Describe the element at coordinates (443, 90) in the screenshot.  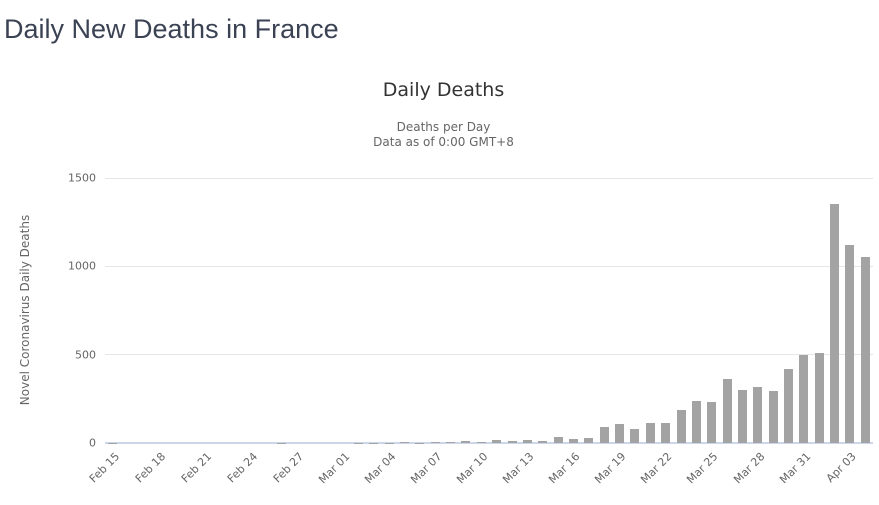
I see `chart-title: Daily Deaths` at that location.